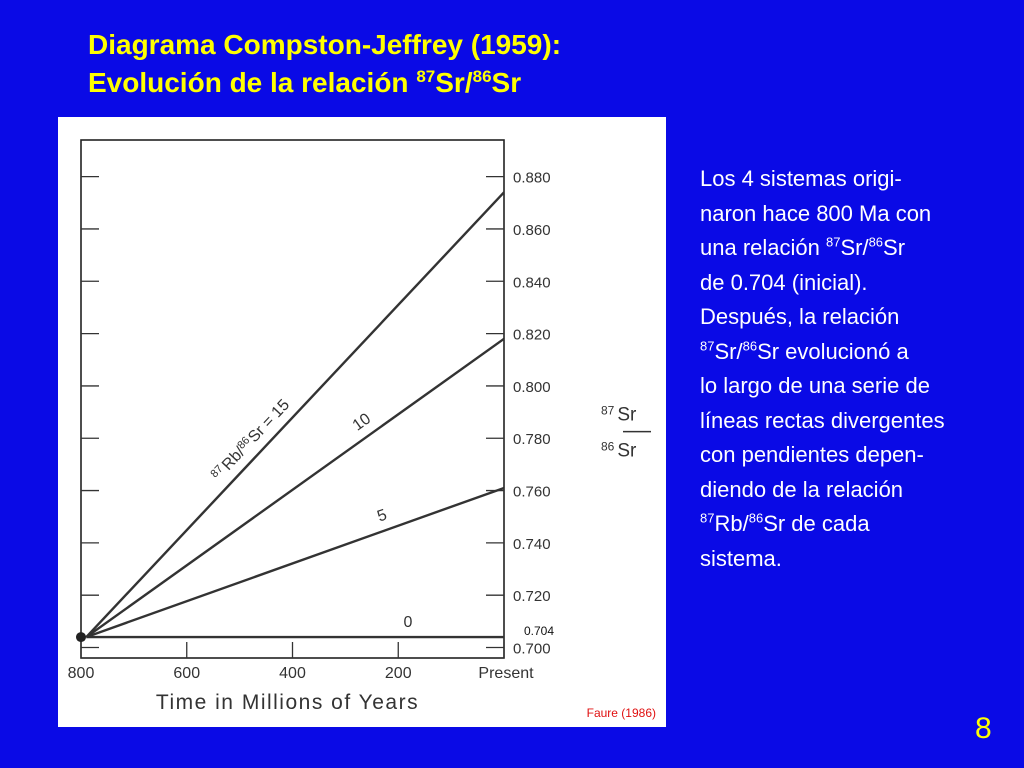 The image size is (1024, 768). I want to click on page-number: 8, so click(983, 728).